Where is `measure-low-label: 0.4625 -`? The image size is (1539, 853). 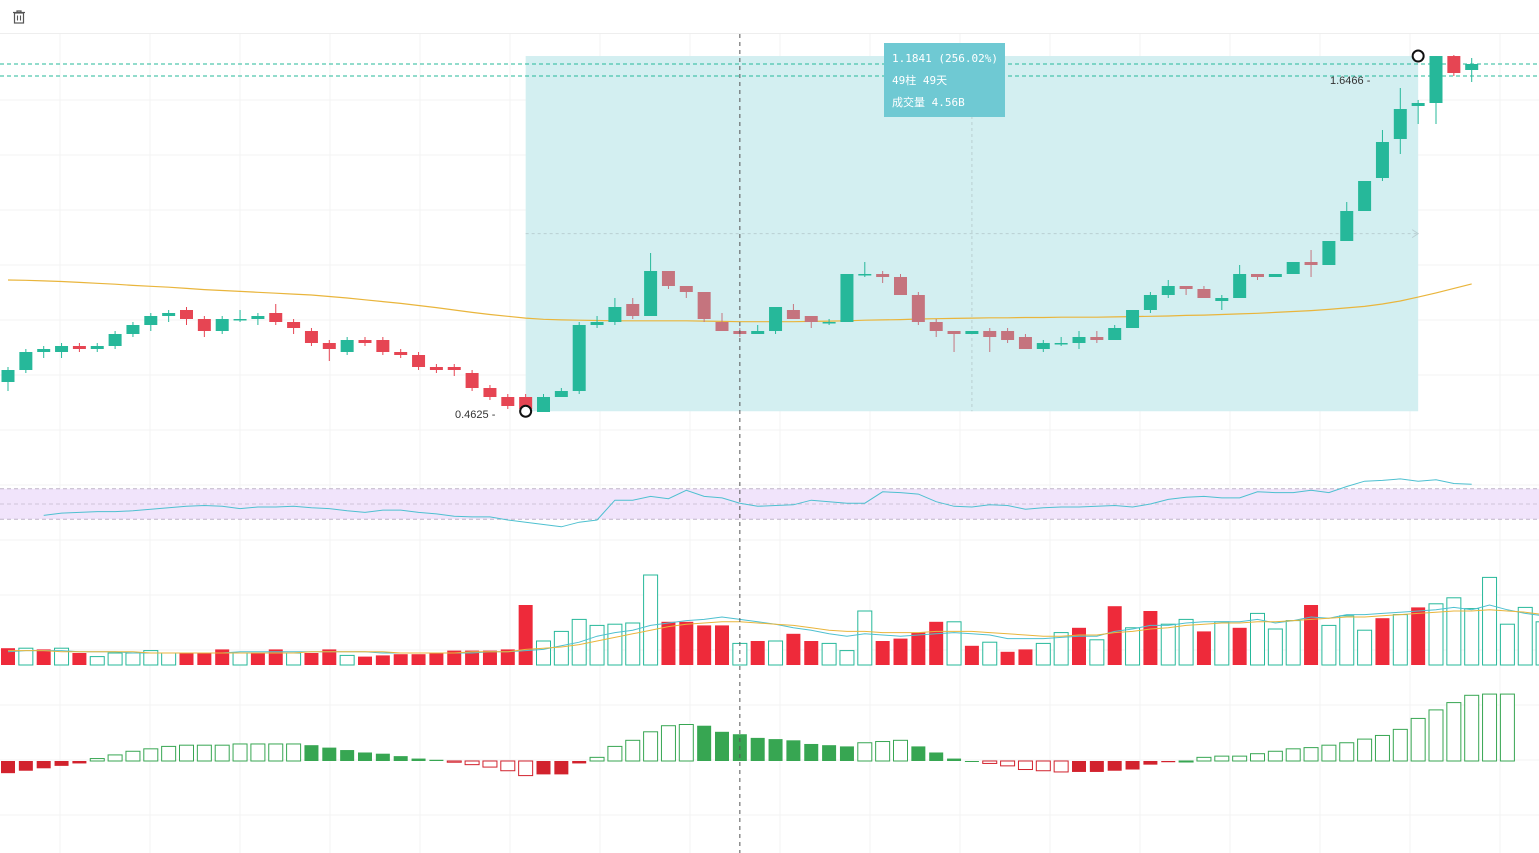
measure-low-label: 0.4625 - is located at coordinates (475, 415).